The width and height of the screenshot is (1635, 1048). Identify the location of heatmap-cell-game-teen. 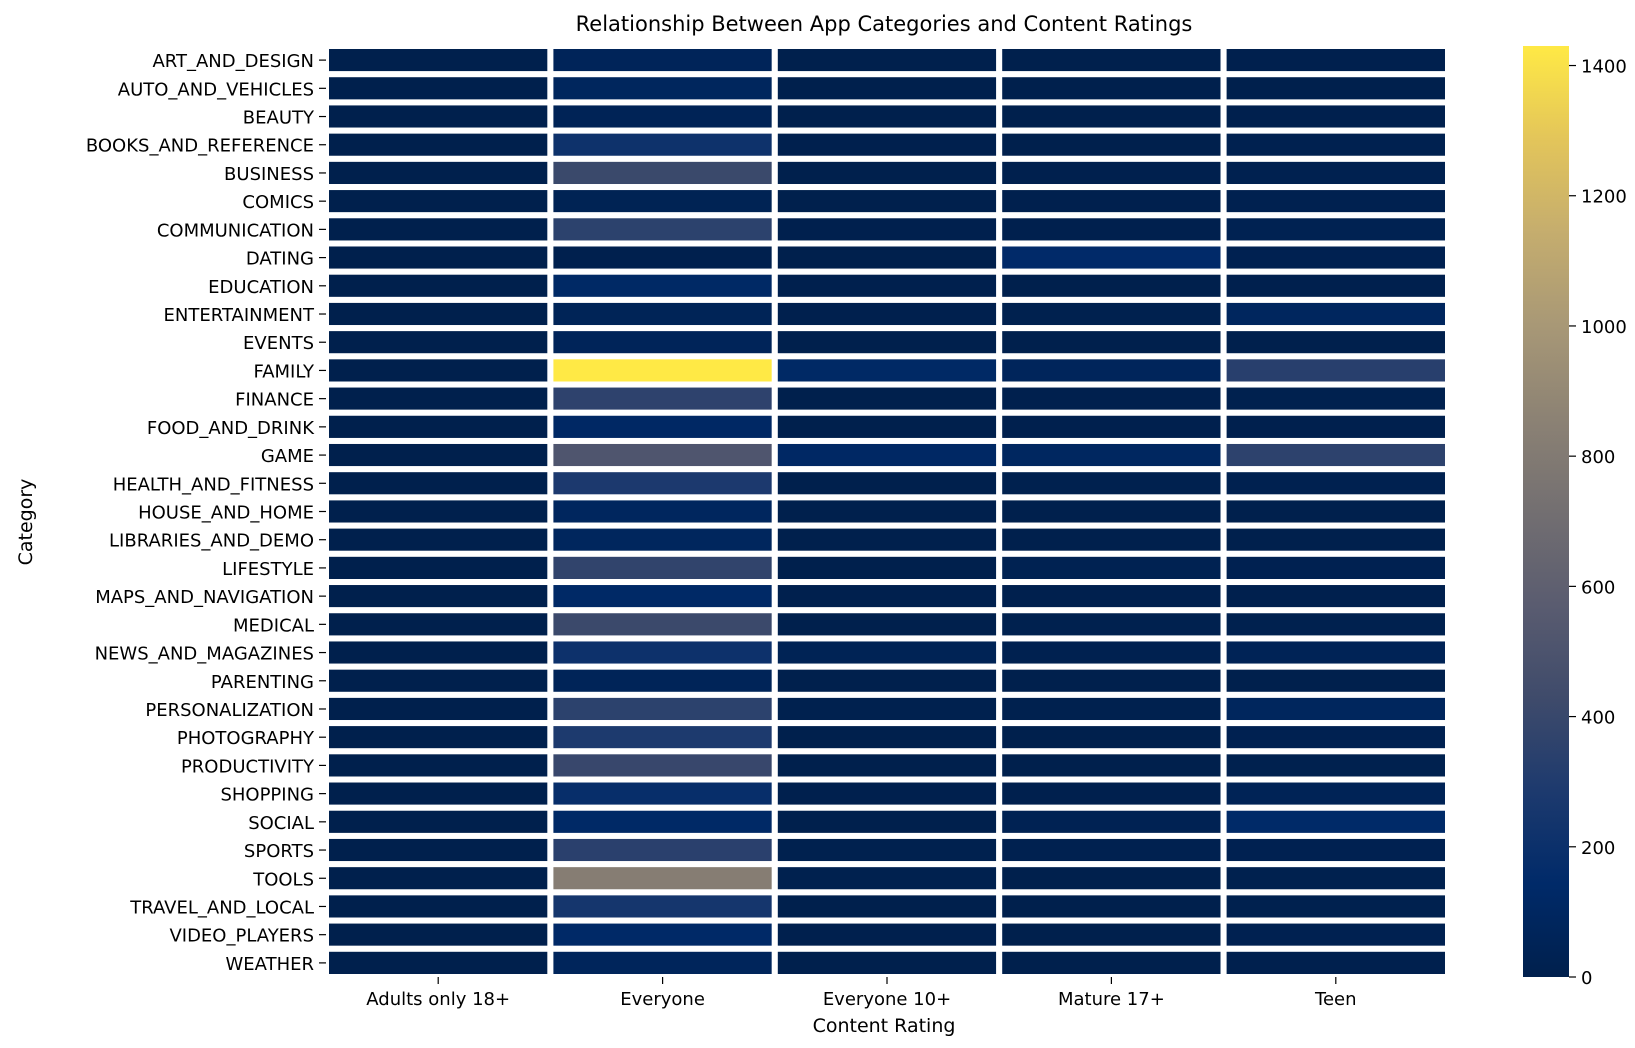
(1335, 455).